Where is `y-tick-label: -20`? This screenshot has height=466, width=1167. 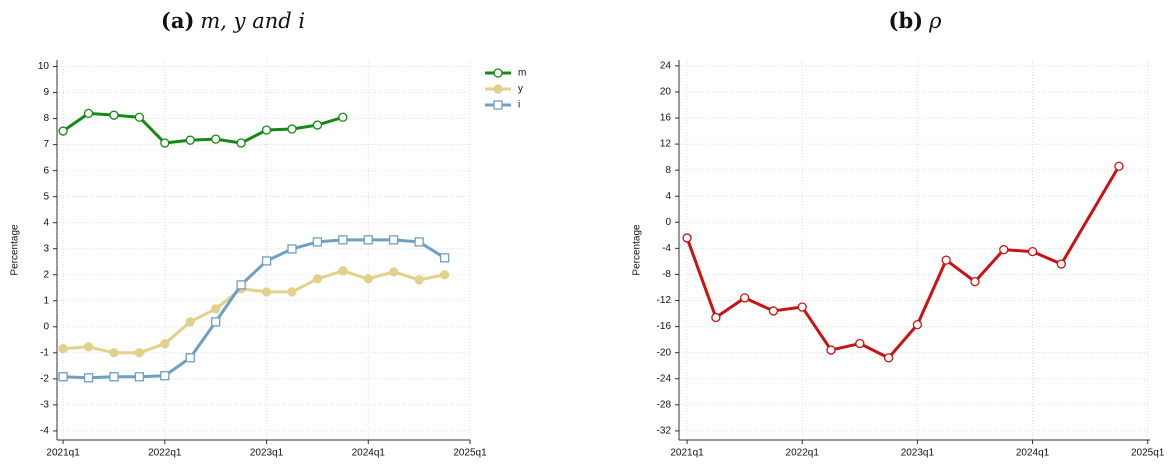 y-tick-label: -20 is located at coordinates (664, 352).